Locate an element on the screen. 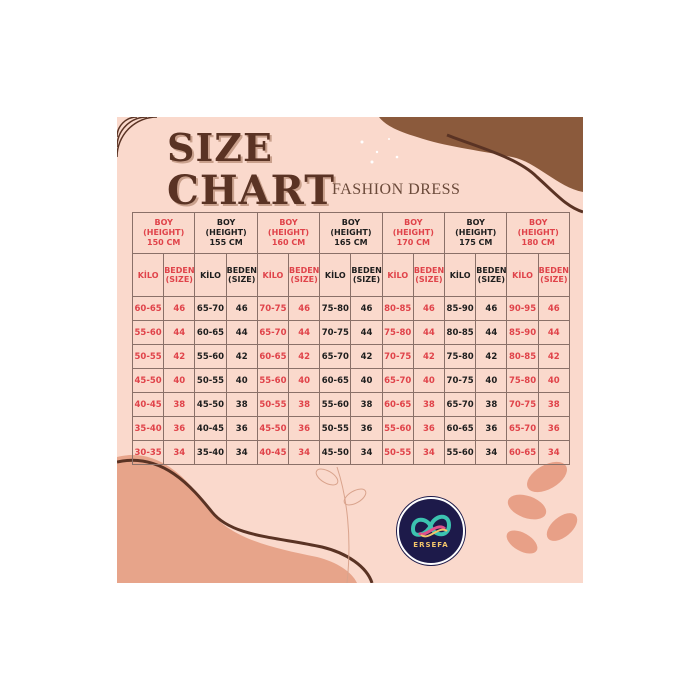  height-header: BOY (HEIGHT) 165 CM is located at coordinates (351, 233).